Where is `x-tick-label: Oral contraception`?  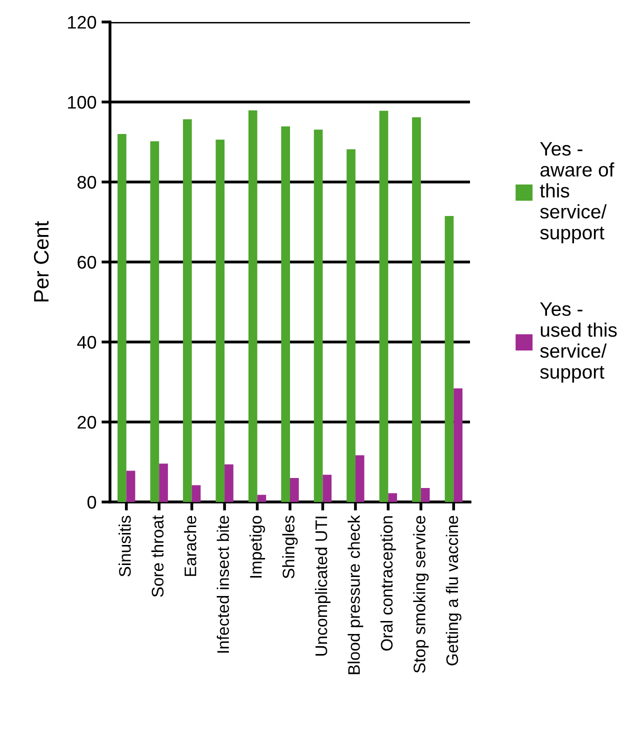
x-tick-label: Oral contraception is located at coordinates (388, 583).